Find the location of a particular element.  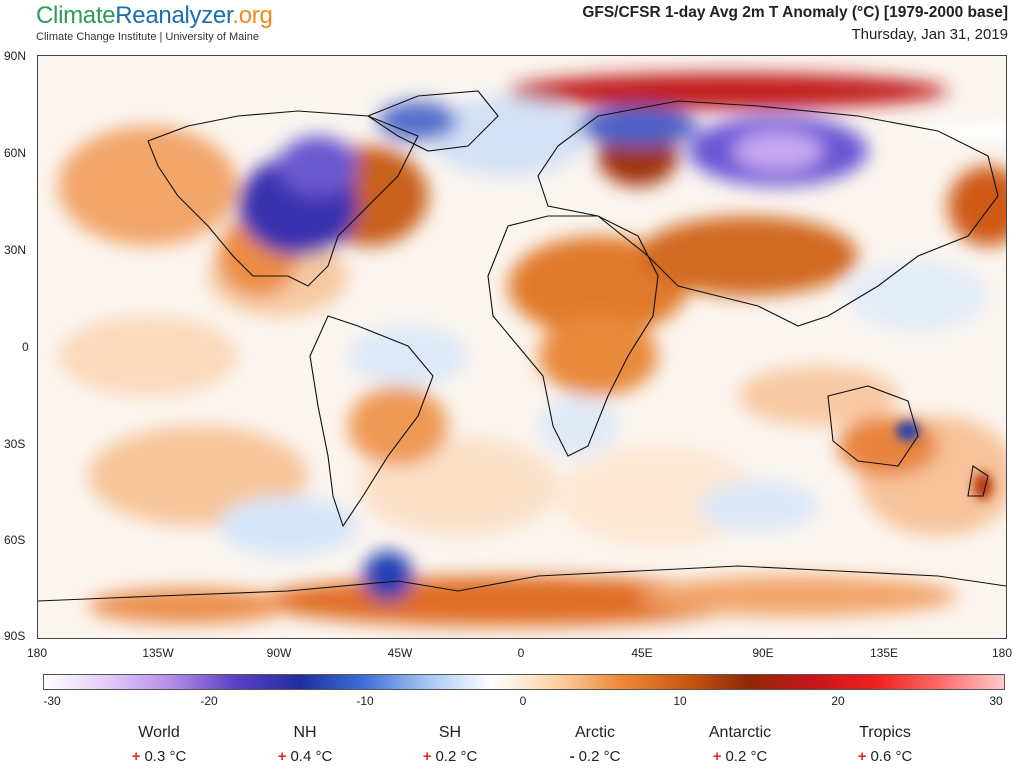

stat-name: World is located at coordinates (159, 732).